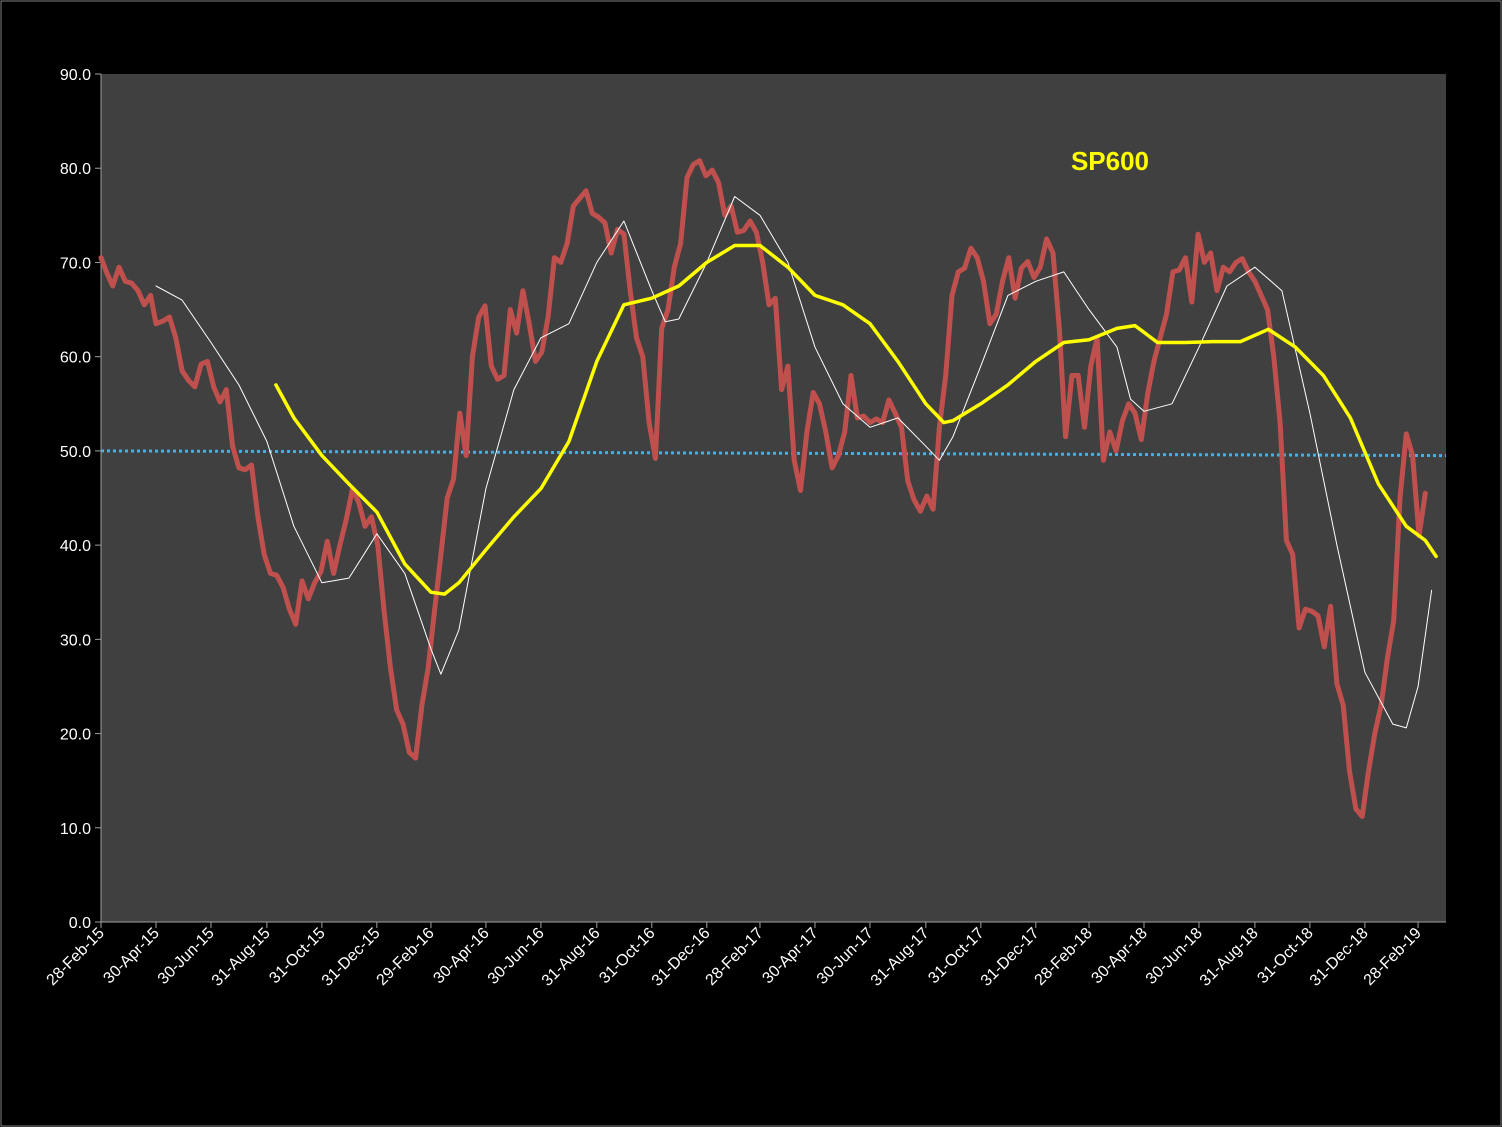  I want to click on y-tick-label: 0.0, so click(80, 923).